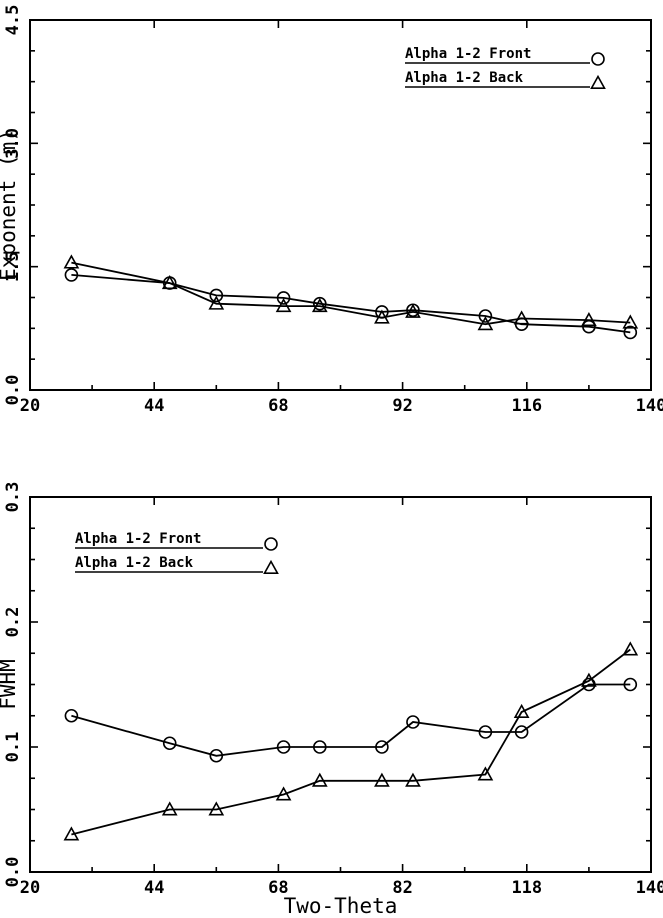 The image size is (663, 918). What do you see at coordinates (526, 888) in the screenshot?
I see `x-tick-label: 118` at bounding box center [526, 888].